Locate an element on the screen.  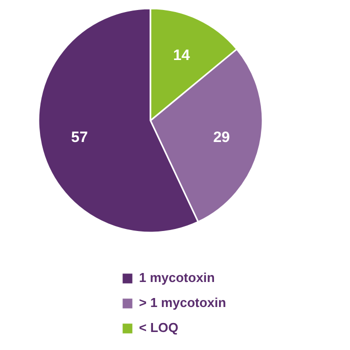
data-label: 57 is located at coordinates (79, 137).